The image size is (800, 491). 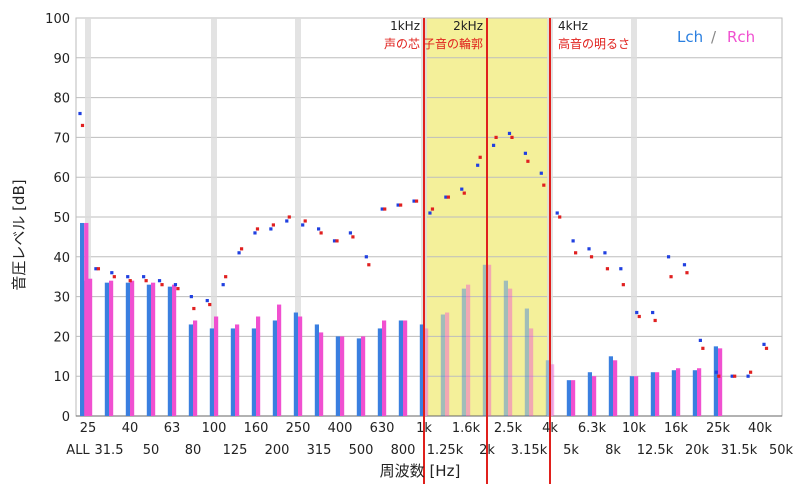 I want to click on x-tick-label-bottom: 125, so click(x=235, y=450).